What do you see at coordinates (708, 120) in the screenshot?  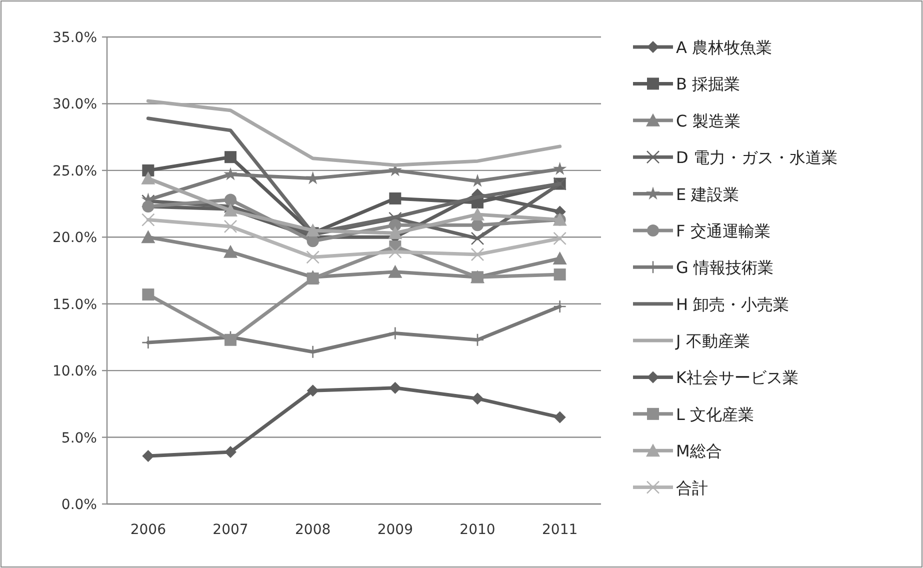 I see `legend-label: C 製造業` at bounding box center [708, 120].